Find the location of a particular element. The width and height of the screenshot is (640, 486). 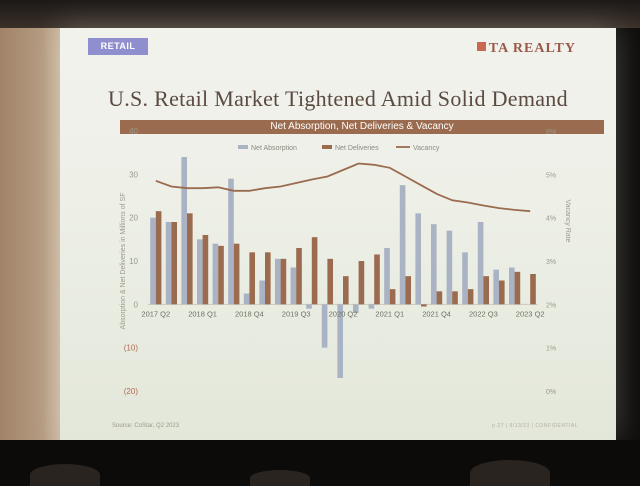

slide-footer: p.27 | 9/13/23 | CONFIDENTIAL is located at coordinates (535, 426).